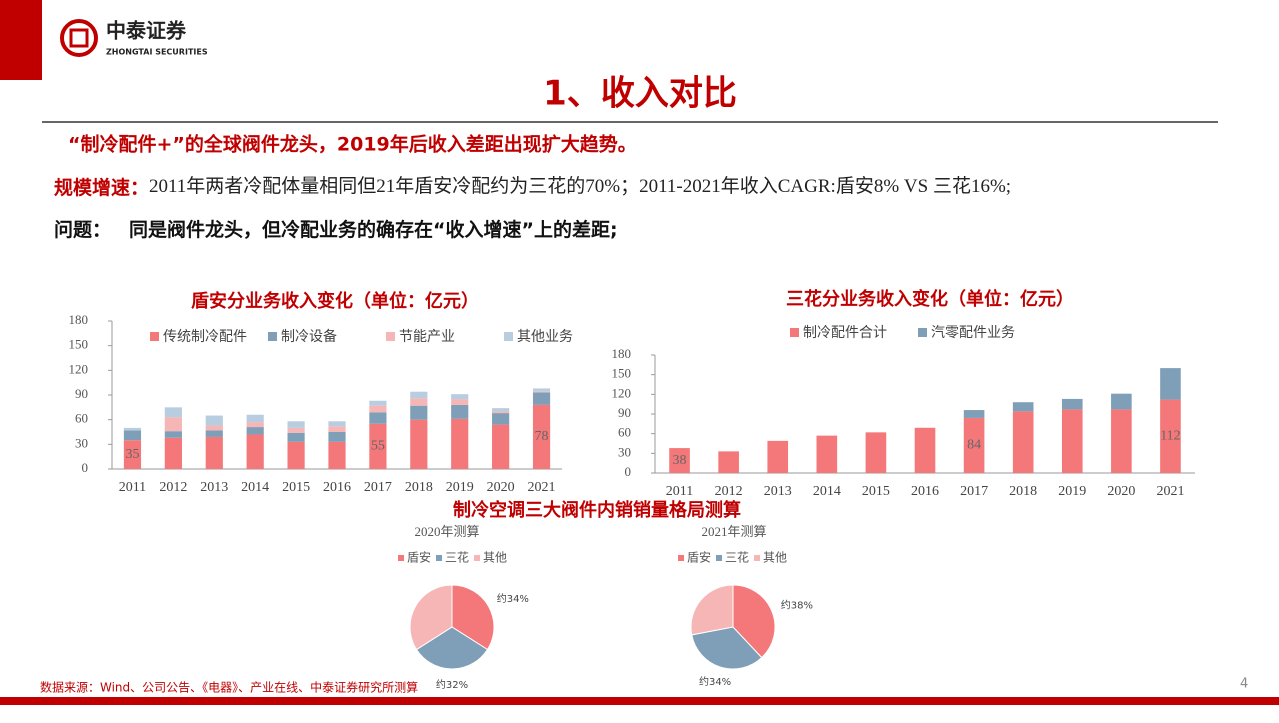 The width and height of the screenshot is (1279, 723). What do you see at coordinates (501, 487) in the screenshot?
I see `x-tick-label: 2020` at bounding box center [501, 487].